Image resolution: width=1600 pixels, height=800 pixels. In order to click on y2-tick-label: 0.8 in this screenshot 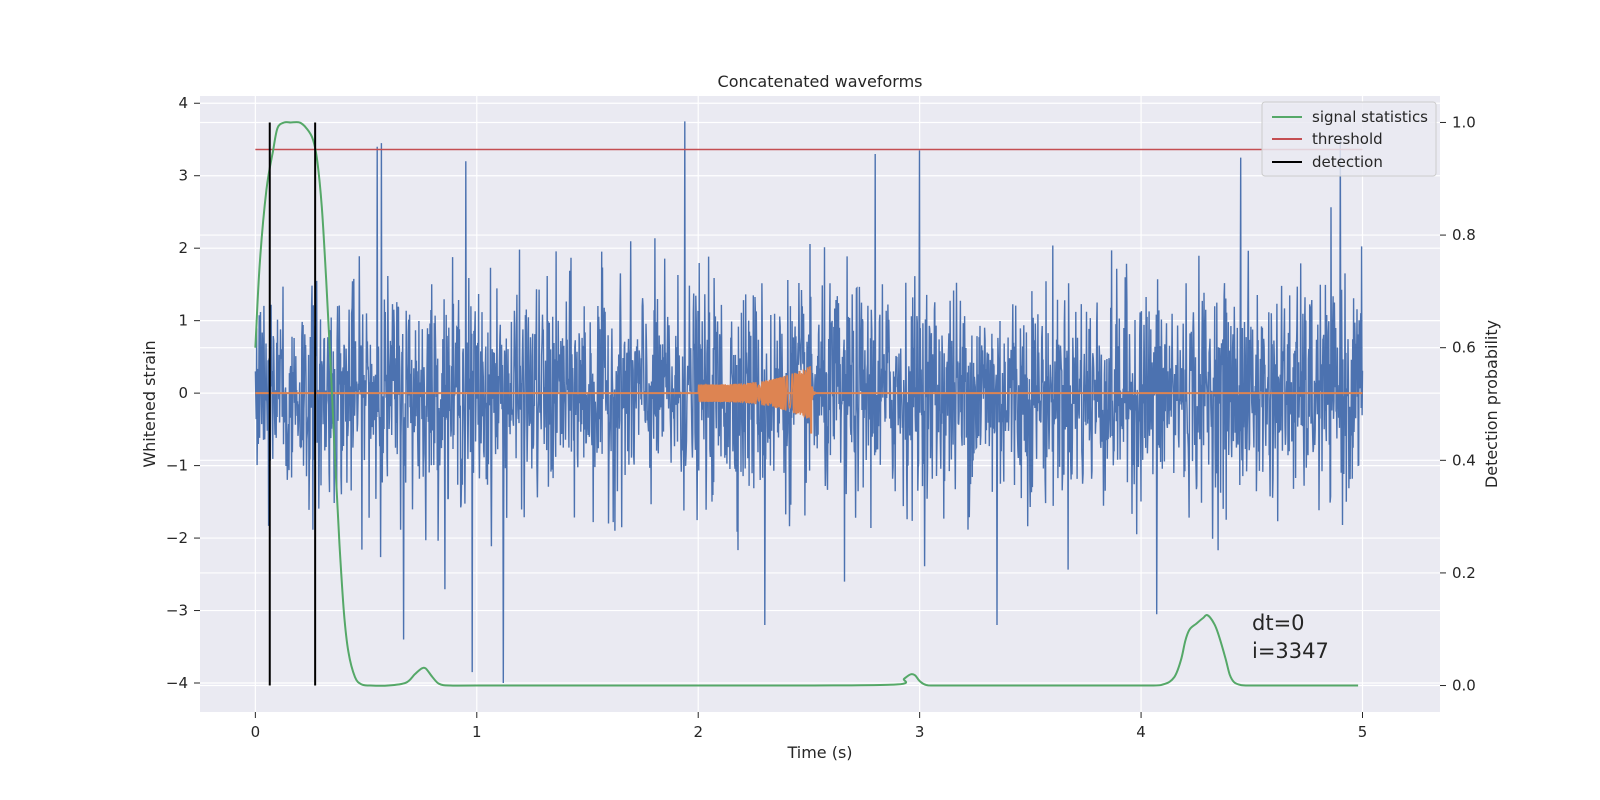, I will do `click(1464, 235)`.